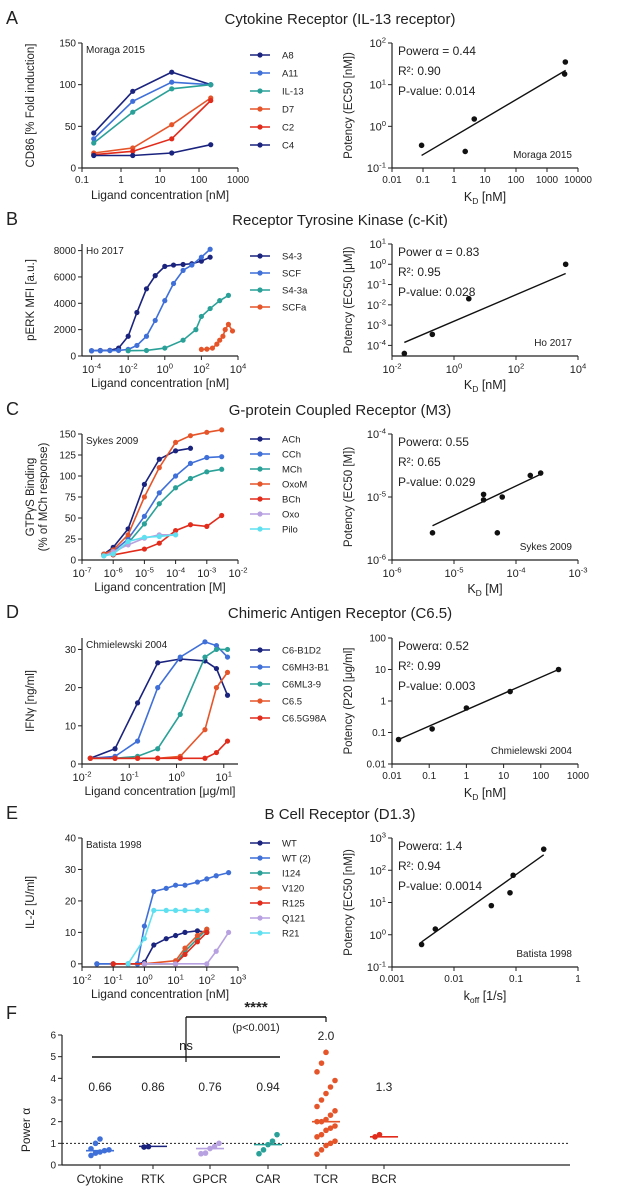 The height and width of the screenshot is (1199, 617). Describe the element at coordinates (160, 948) in the screenshot. I see `series-line-R125` at that location.